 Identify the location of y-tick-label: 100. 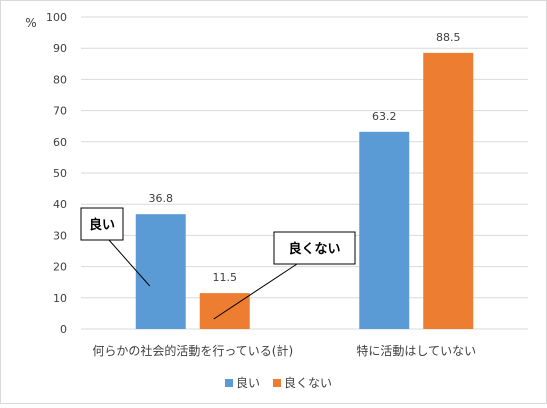
(56, 17).